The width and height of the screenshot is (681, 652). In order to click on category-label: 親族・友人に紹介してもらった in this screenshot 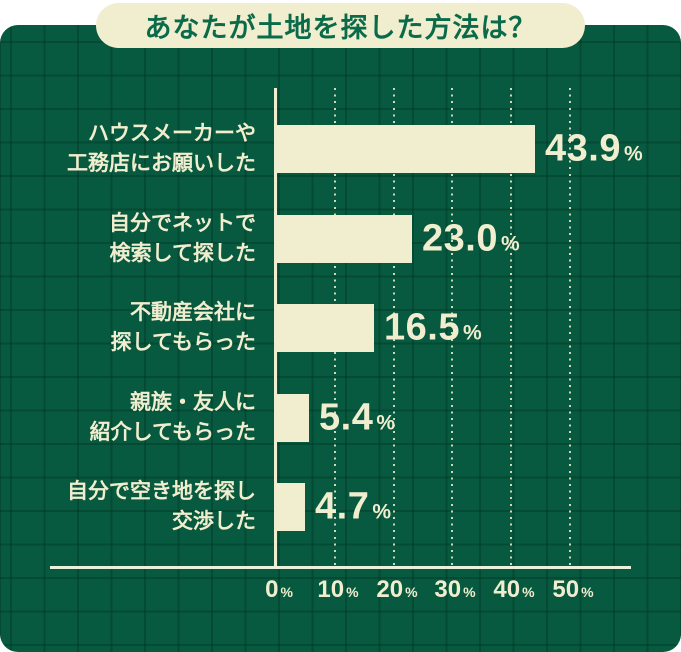, I will do `click(138, 418)`.